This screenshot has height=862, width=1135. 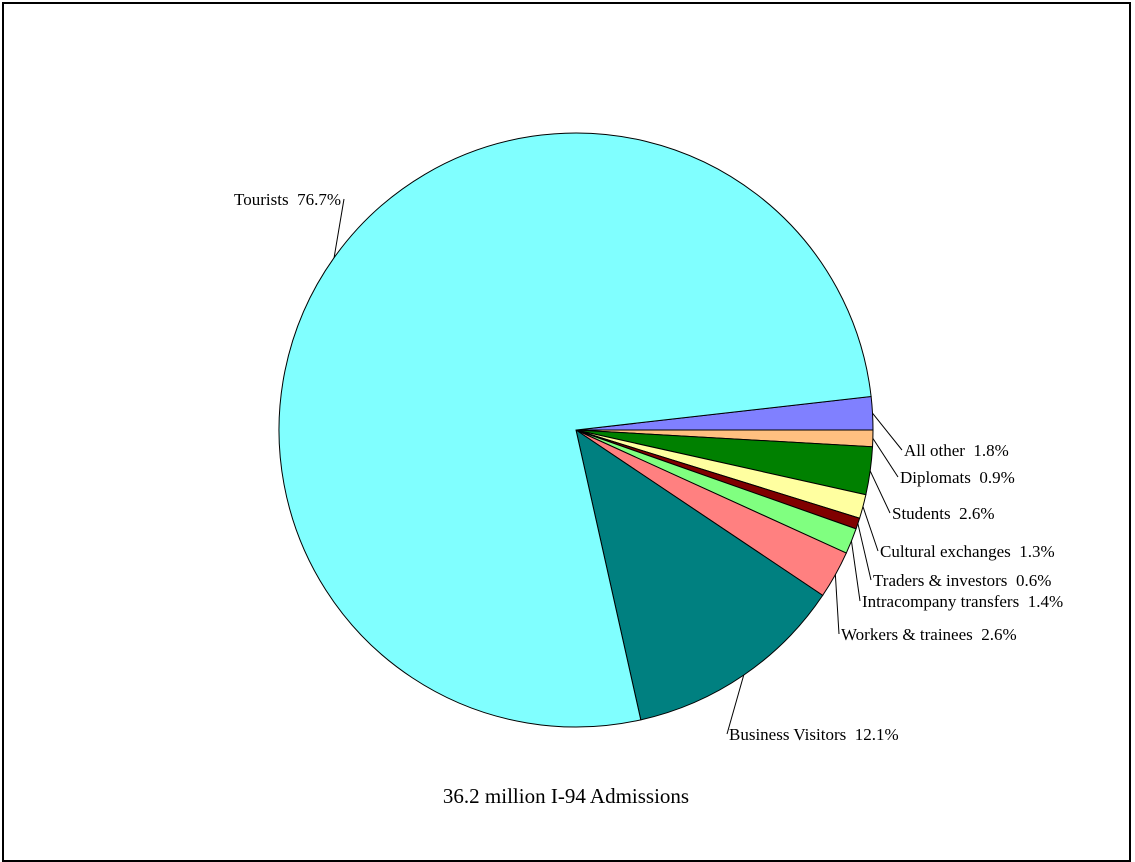 What do you see at coordinates (1033, 551) in the screenshot?
I see `slice-label-value: 1.3%` at bounding box center [1033, 551].